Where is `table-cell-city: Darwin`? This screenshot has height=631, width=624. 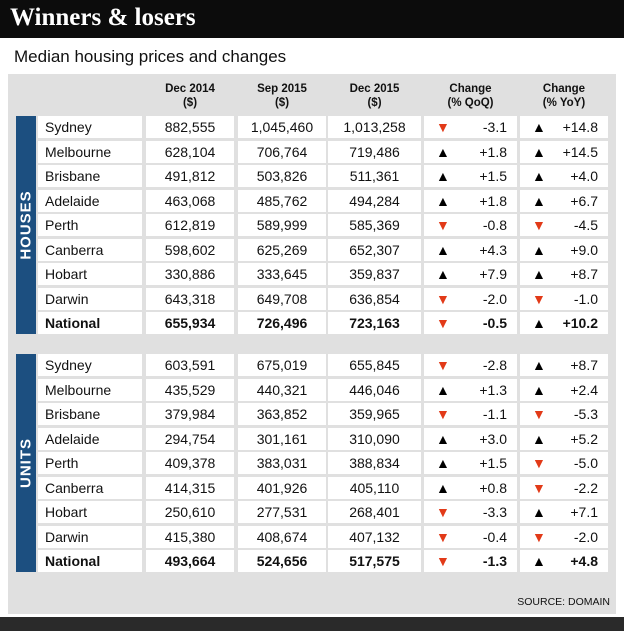
table-cell-city: Darwin is located at coordinates (90, 536).